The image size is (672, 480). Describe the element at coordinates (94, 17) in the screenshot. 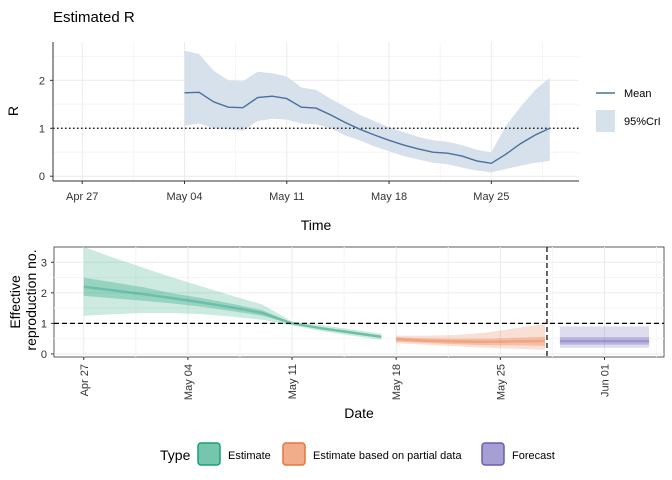

I see `chart-title: Estimated R` at that location.